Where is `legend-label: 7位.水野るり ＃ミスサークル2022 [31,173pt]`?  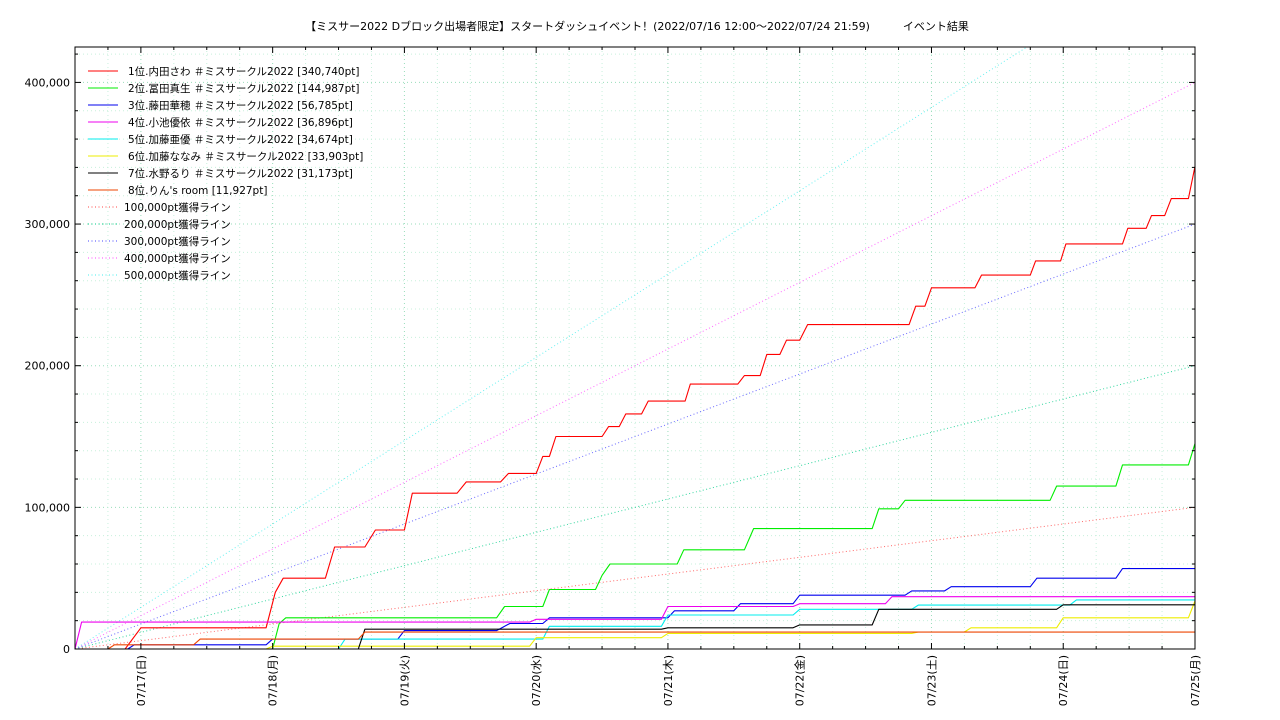
legend-label: 7位.水野るり ＃ミスサークル2022 [31,173pt] is located at coordinates (240, 173).